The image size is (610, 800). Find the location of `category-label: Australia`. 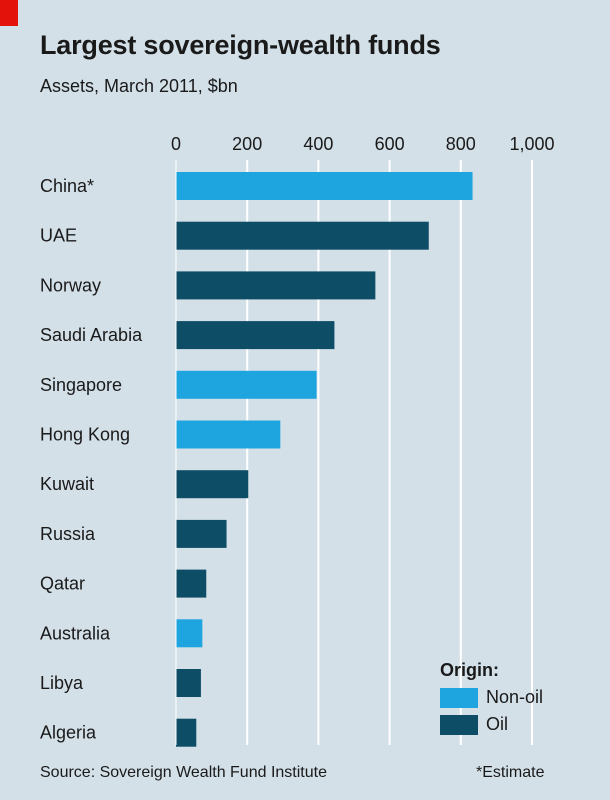

category-label: Australia is located at coordinates (75, 633).